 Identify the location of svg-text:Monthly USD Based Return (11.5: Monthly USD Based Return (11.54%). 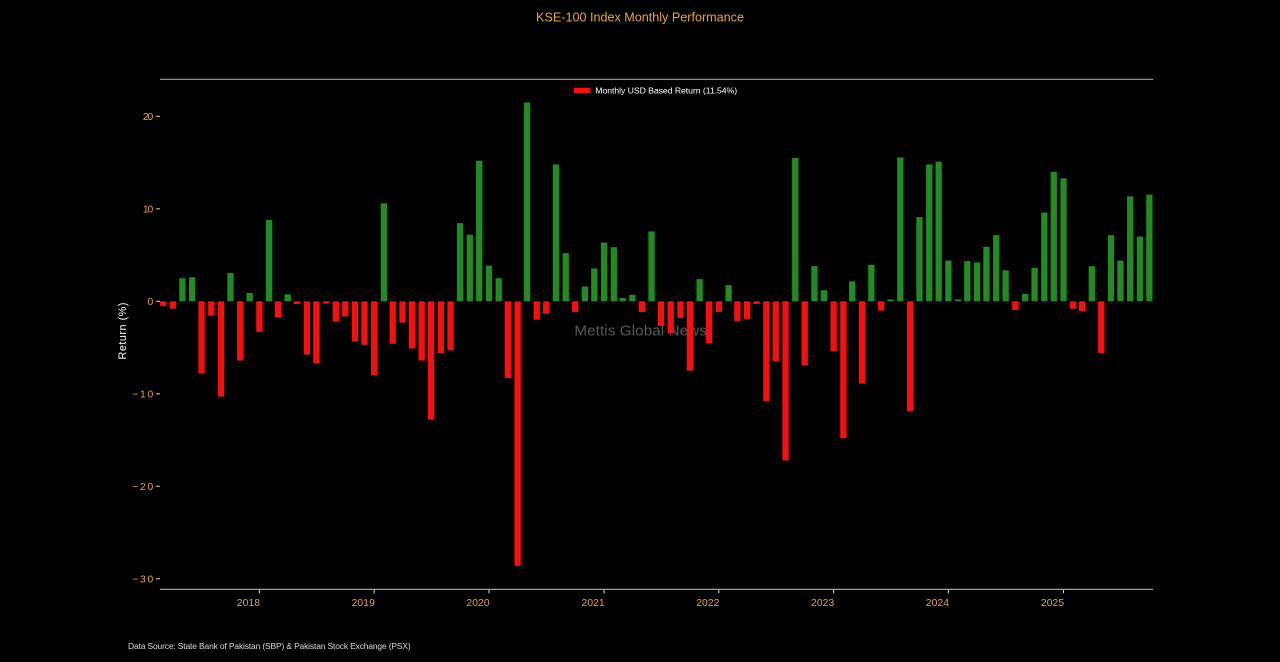
(666, 91).